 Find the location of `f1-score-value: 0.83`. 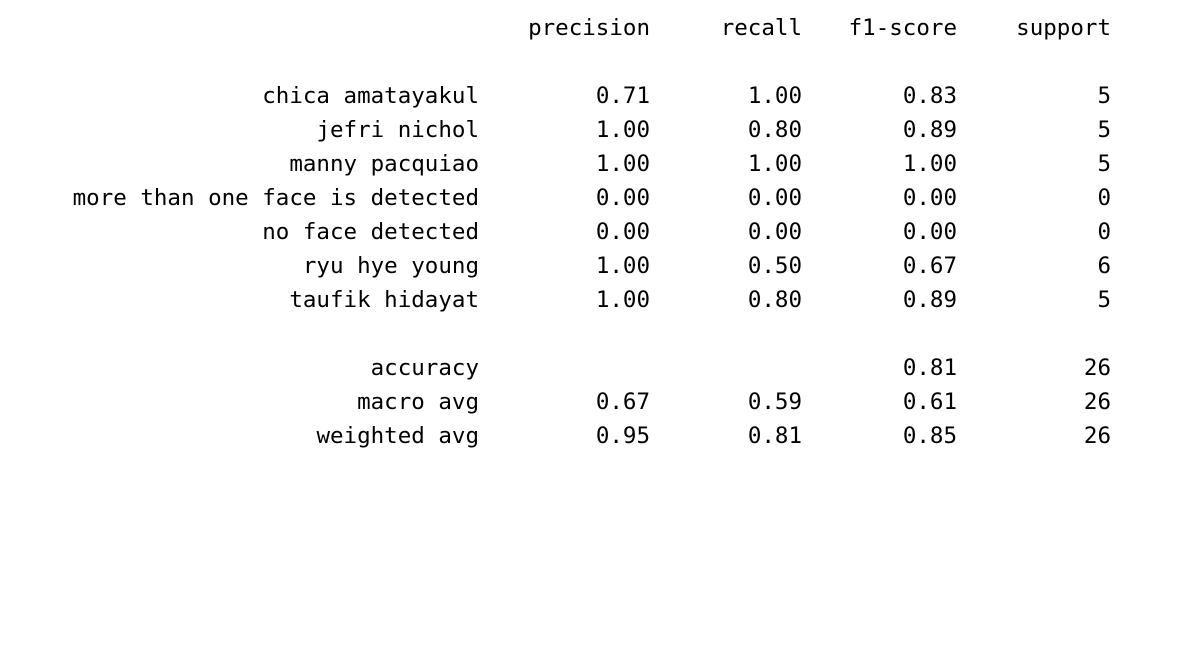

f1-score-value: 0.83 is located at coordinates (929, 96).